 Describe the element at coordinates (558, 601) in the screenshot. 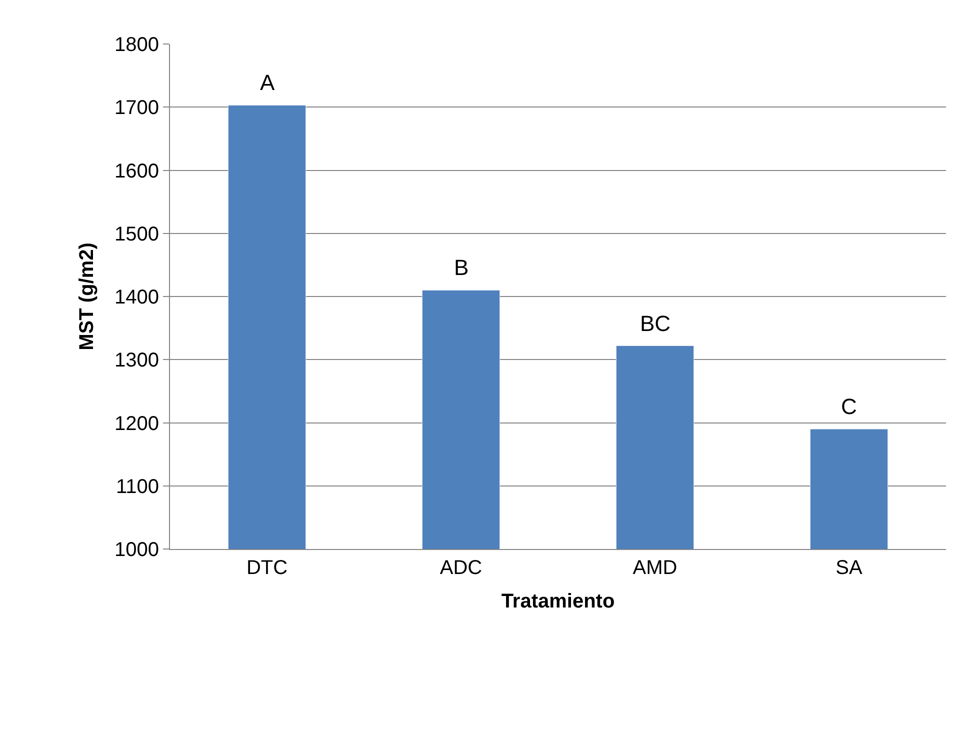

I see `x-axis-title: Tratamiento` at that location.